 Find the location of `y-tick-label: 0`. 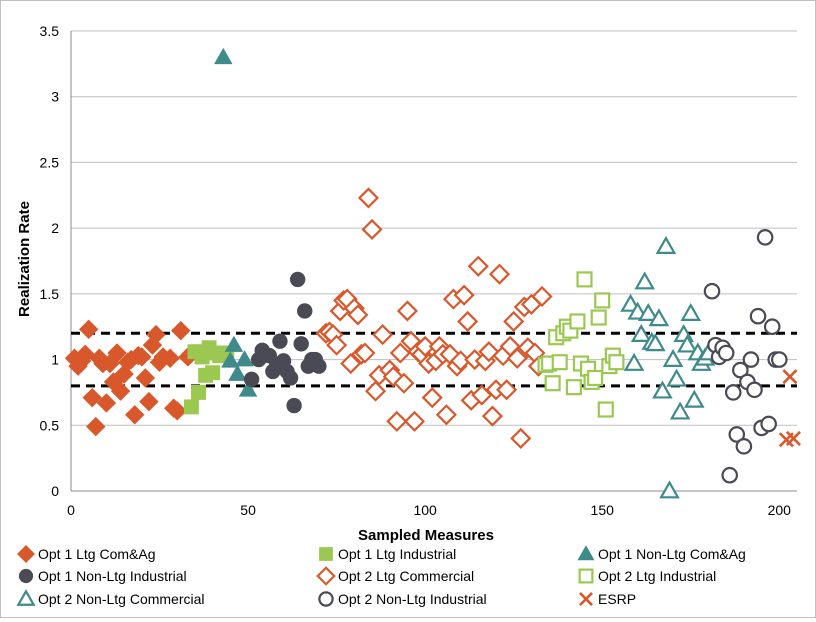

y-tick-label: 0 is located at coordinates (55, 491).